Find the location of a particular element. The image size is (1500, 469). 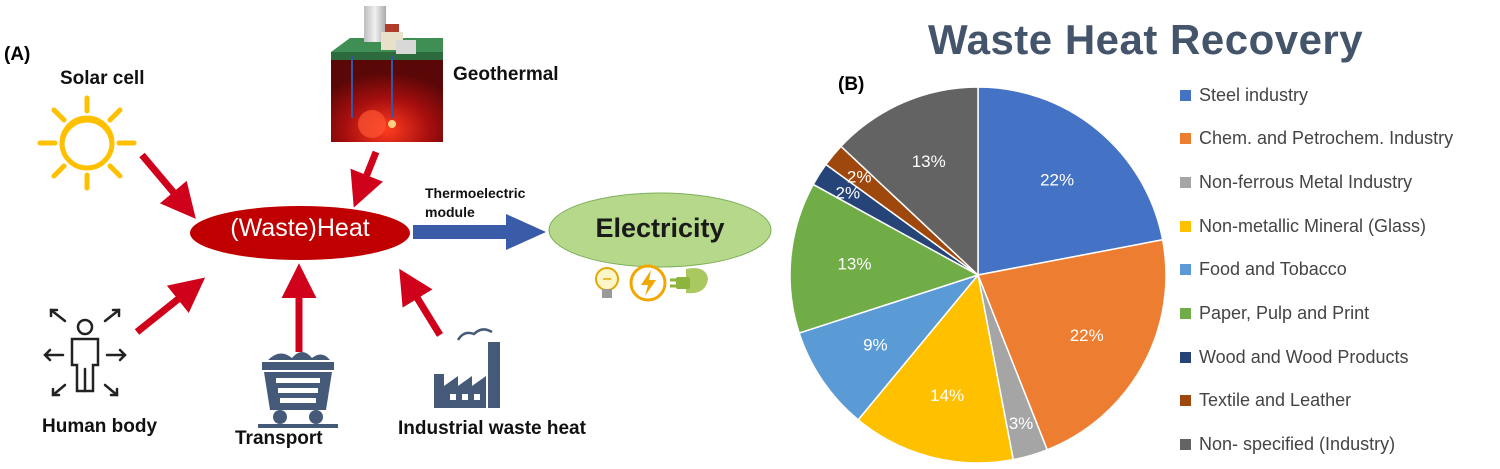

waste-heat-label: (Waste)Heat is located at coordinates (300, 228).